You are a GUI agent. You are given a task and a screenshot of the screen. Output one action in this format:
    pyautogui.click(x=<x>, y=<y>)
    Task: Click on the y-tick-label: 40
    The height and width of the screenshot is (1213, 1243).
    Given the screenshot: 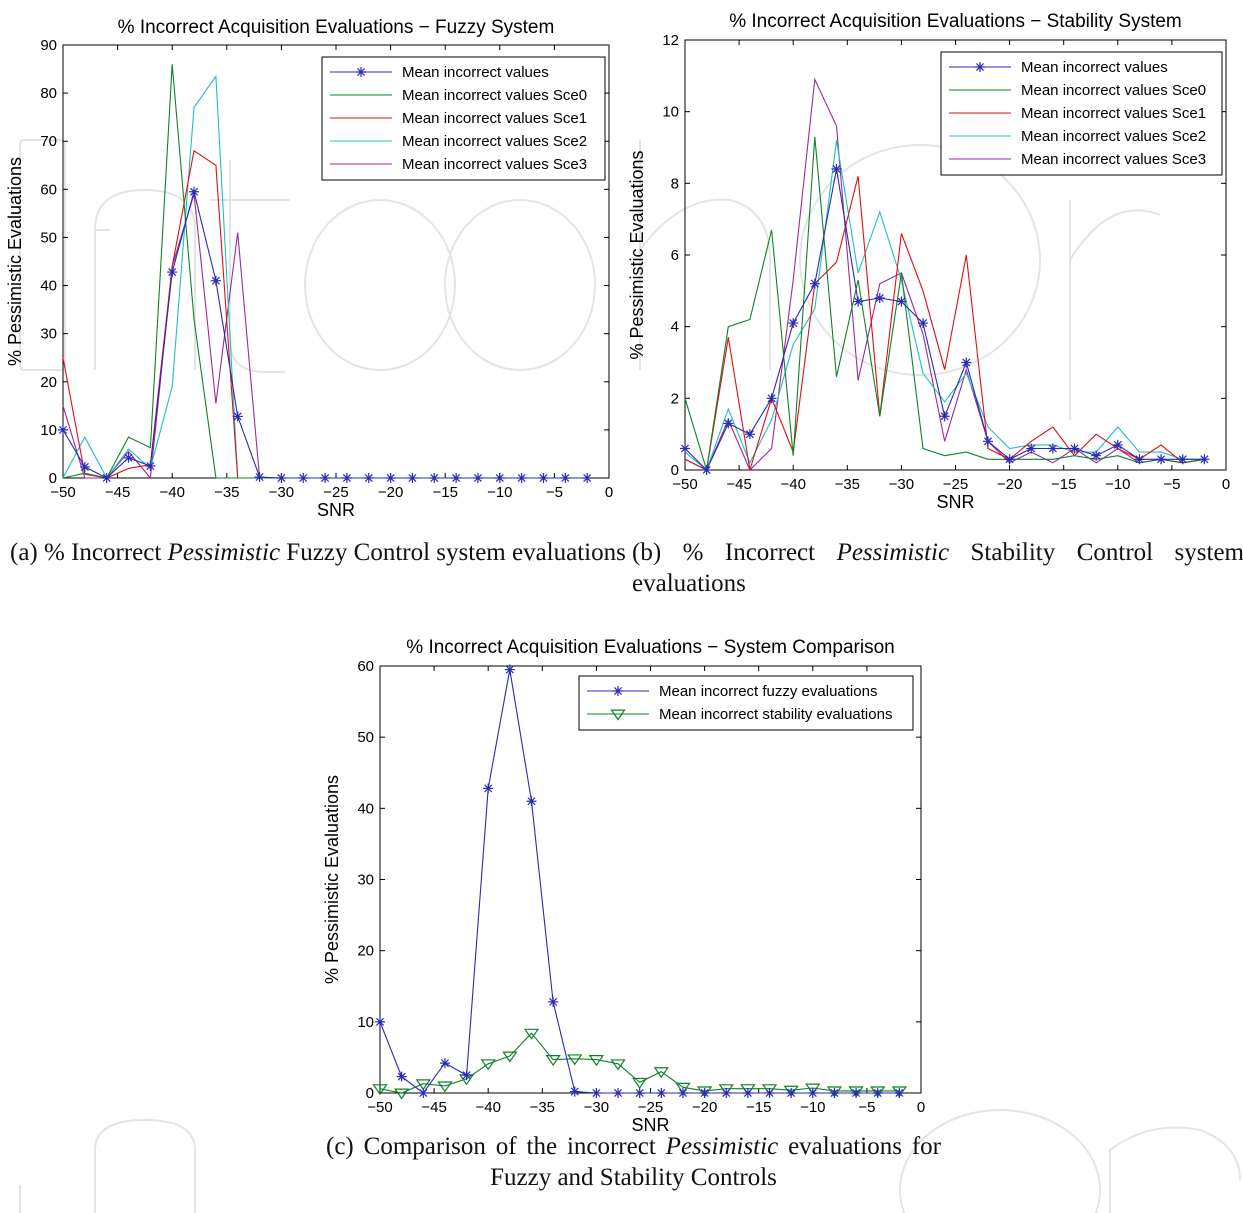 What is the action you would take?
    pyautogui.click(x=365, y=808)
    